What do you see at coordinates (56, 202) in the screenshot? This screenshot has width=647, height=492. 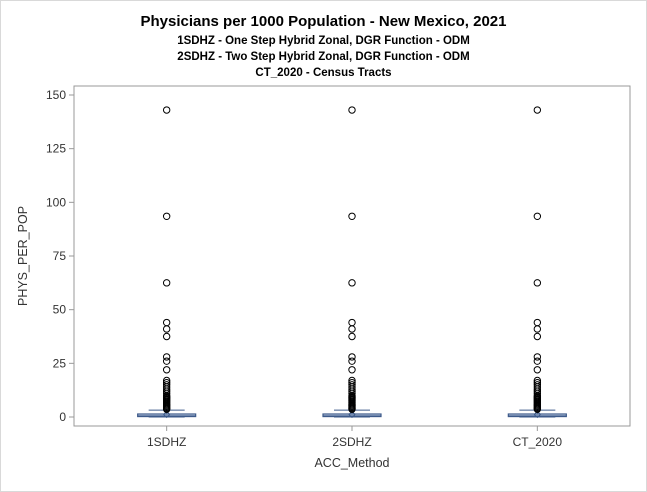 I see `y-tick-label: 100` at bounding box center [56, 202].